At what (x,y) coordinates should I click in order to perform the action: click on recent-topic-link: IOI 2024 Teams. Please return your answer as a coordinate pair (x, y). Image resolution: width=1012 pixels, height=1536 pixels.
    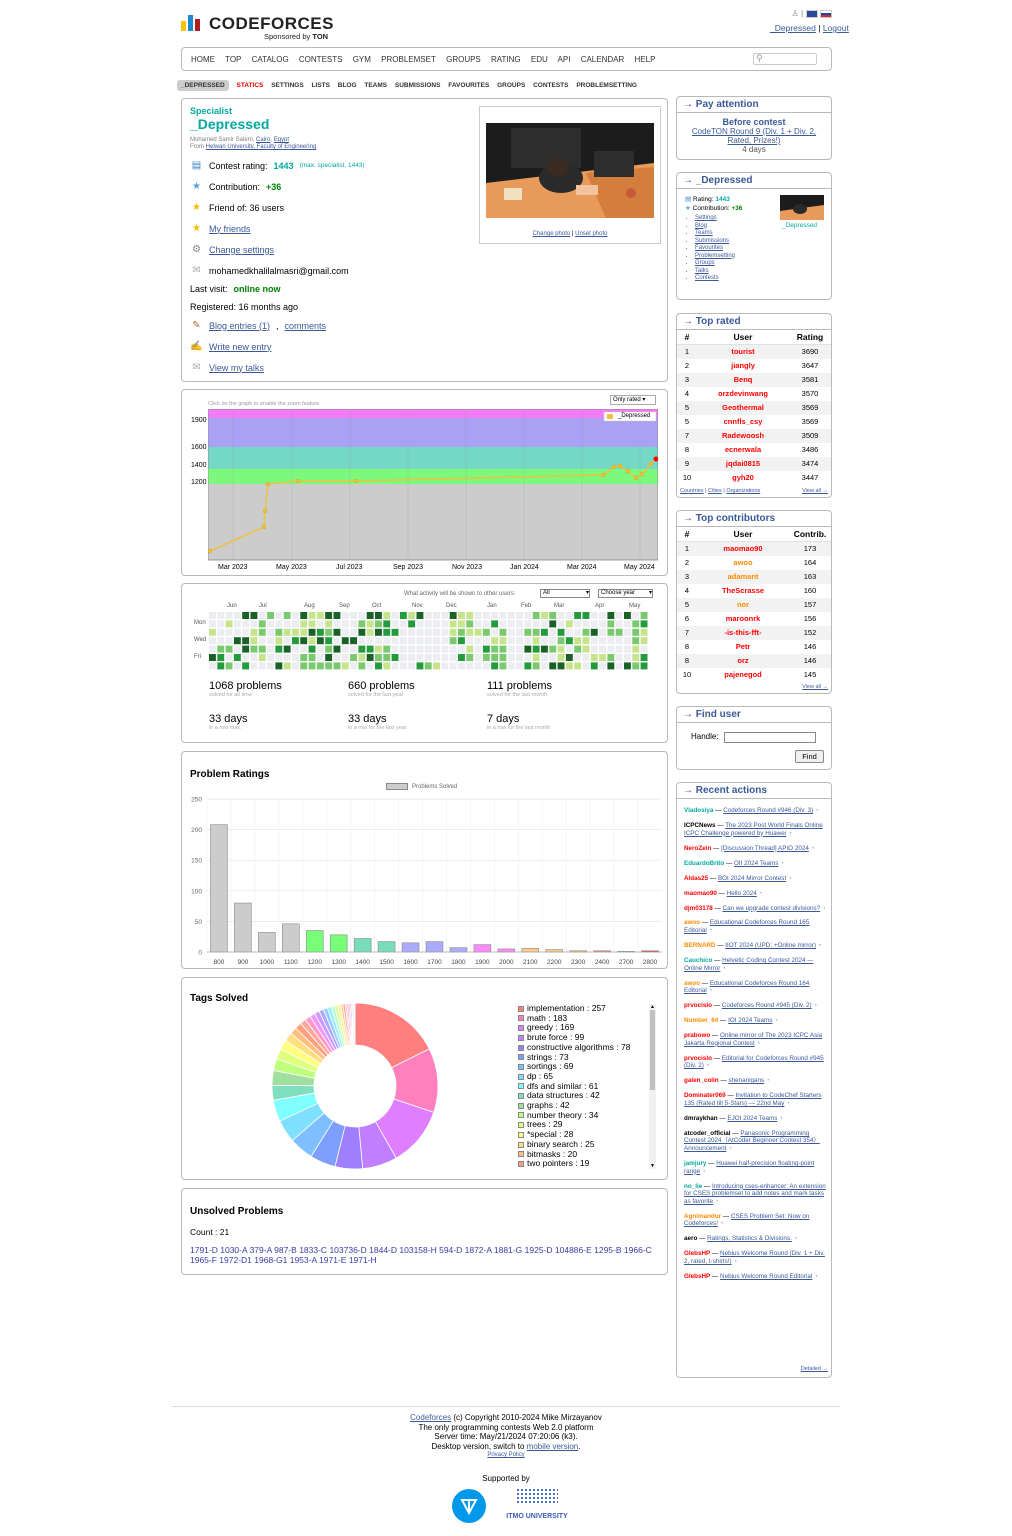
    Looking at the image, I should click on (750, 1021).